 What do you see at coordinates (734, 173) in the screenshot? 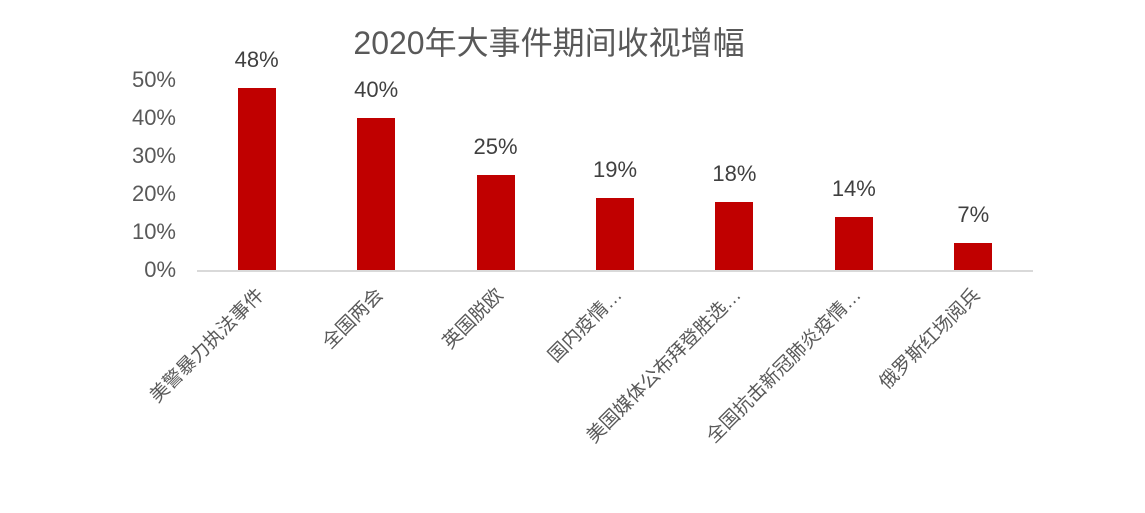
I see `data-label: 18%` at bounding box center [734, 173].